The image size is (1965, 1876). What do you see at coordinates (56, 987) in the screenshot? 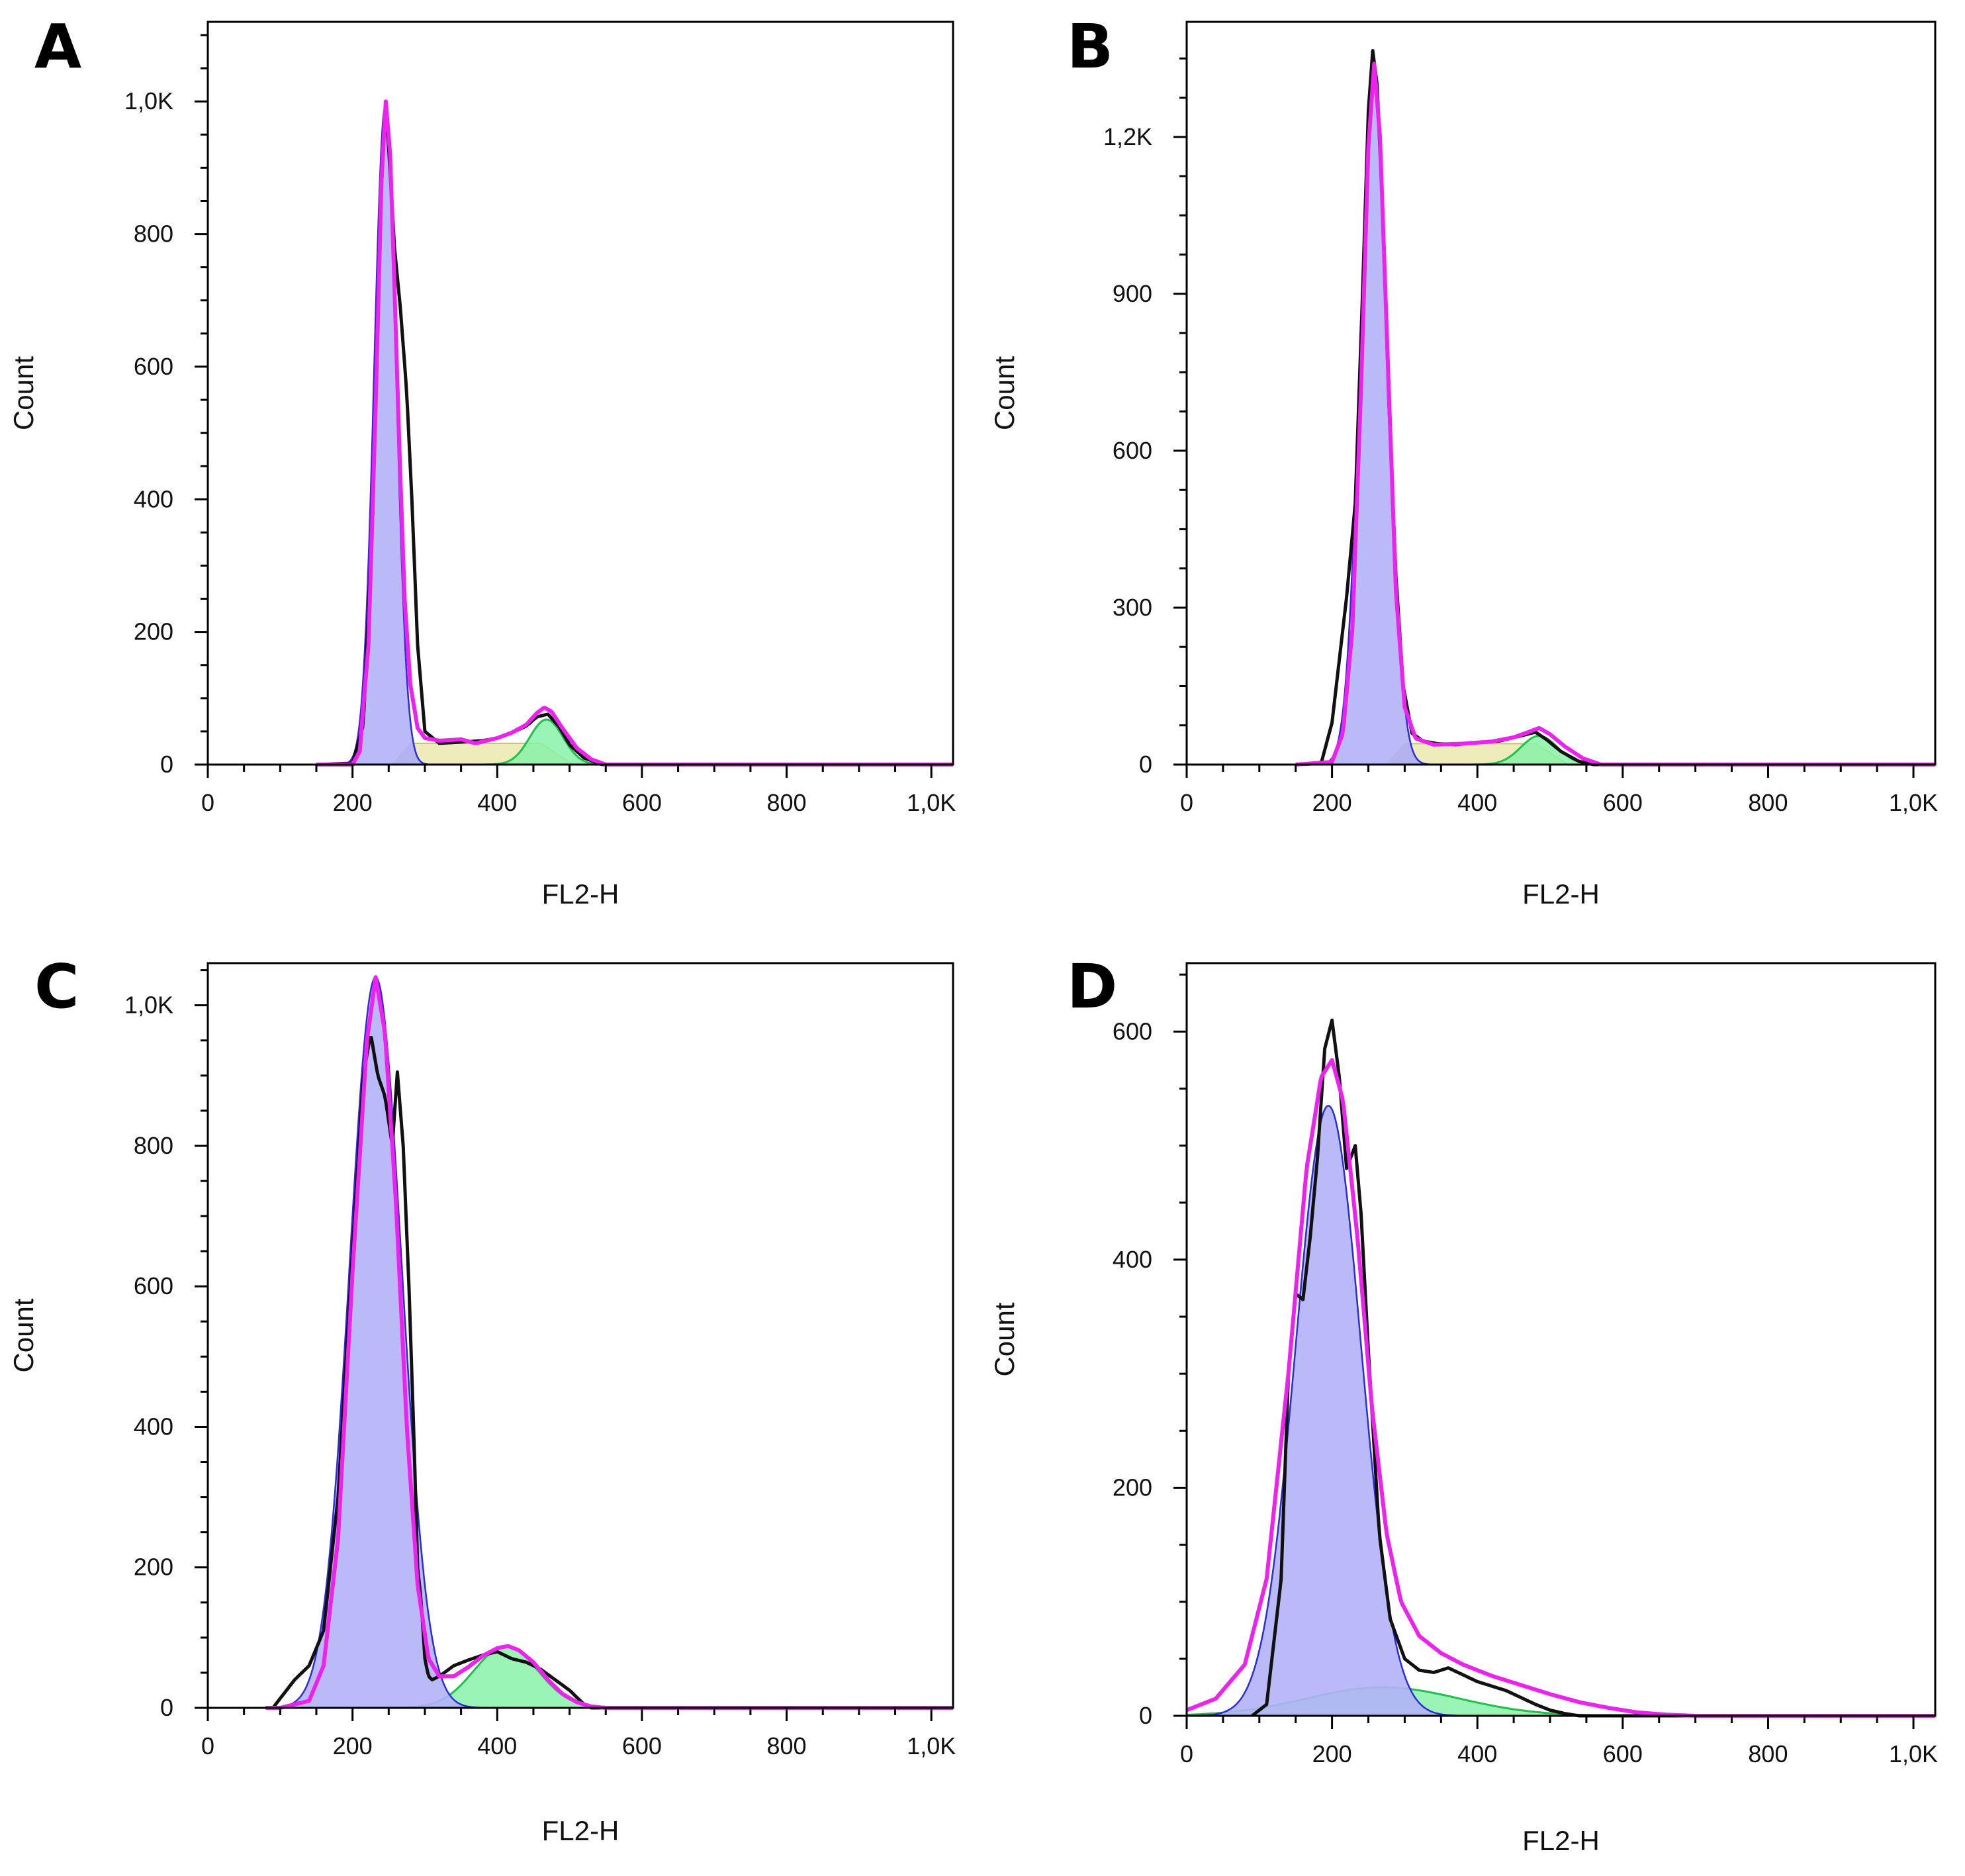
I see `panel-letter-c: C` at bounding box center [56, 987].